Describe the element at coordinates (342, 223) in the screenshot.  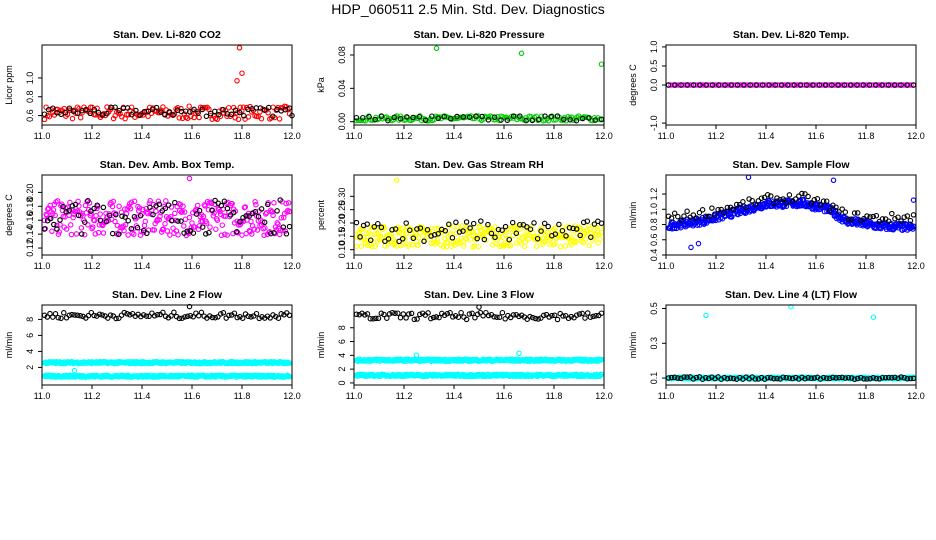
I see `y-tick-label: 0.20` at that location.